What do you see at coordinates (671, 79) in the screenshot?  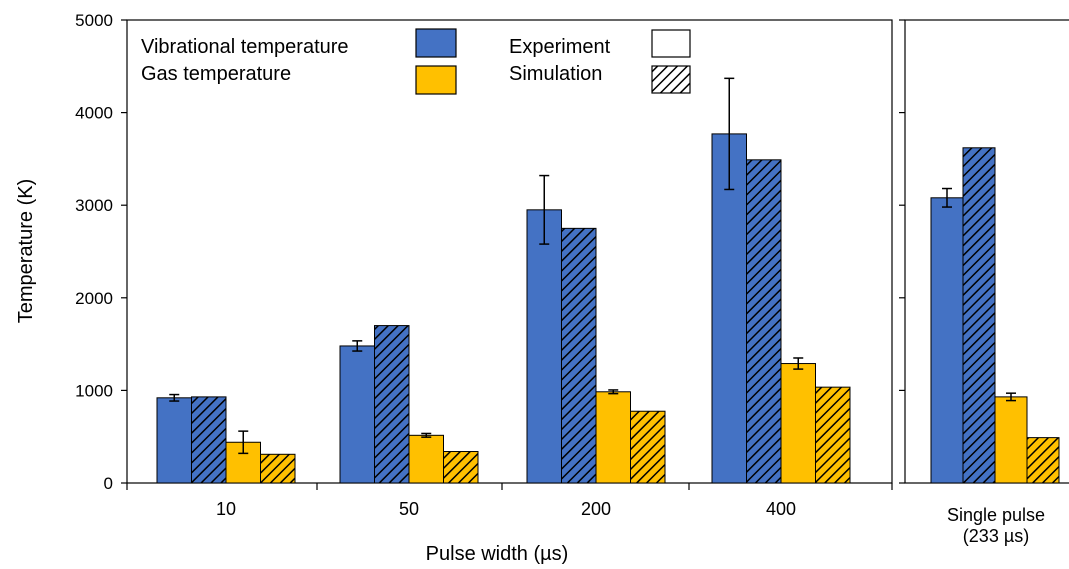 I see `legend-swatch-simulation` at bounding box center [671, 79].